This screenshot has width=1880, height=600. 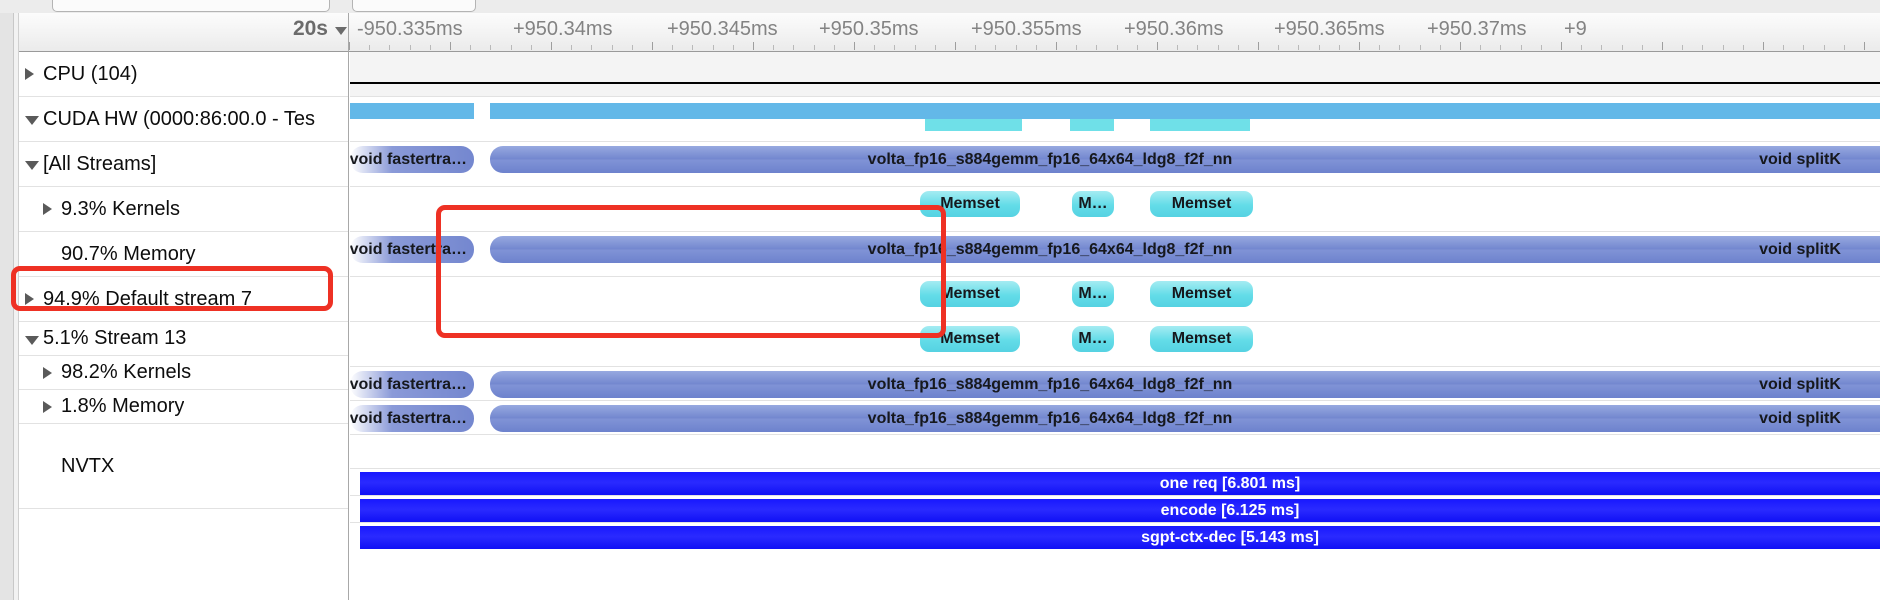 What do you see at coordinates (1120, 510) in the screenshot?
I see `nvtx-bar: encode [6.125 ms]` at bounding box center [1120, 510].